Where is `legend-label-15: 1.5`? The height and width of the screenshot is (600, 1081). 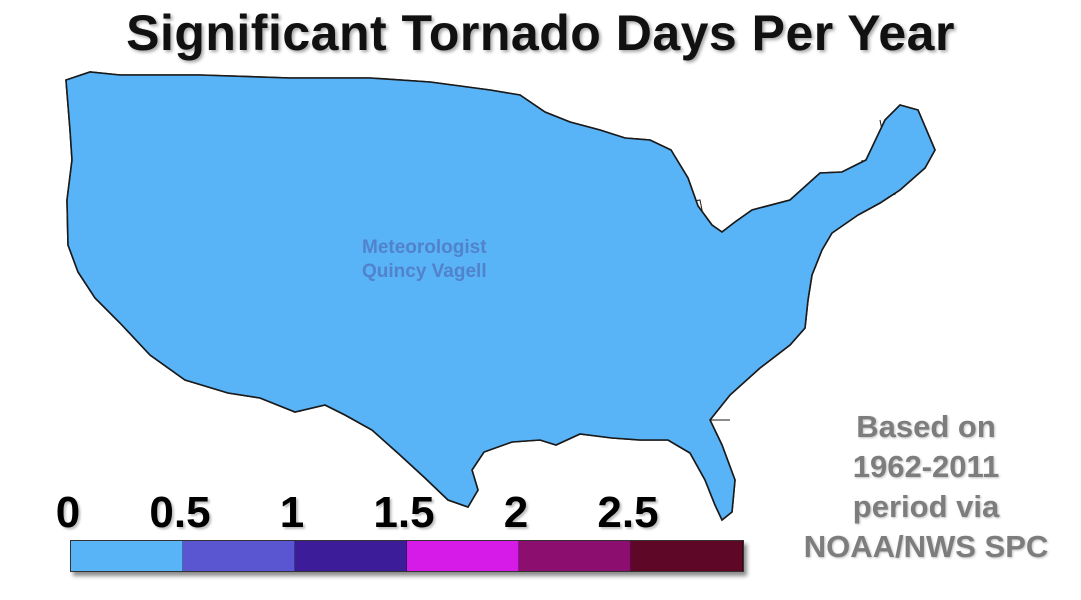 legend-label-15: 1.5 is located at coordinates (404, 512).